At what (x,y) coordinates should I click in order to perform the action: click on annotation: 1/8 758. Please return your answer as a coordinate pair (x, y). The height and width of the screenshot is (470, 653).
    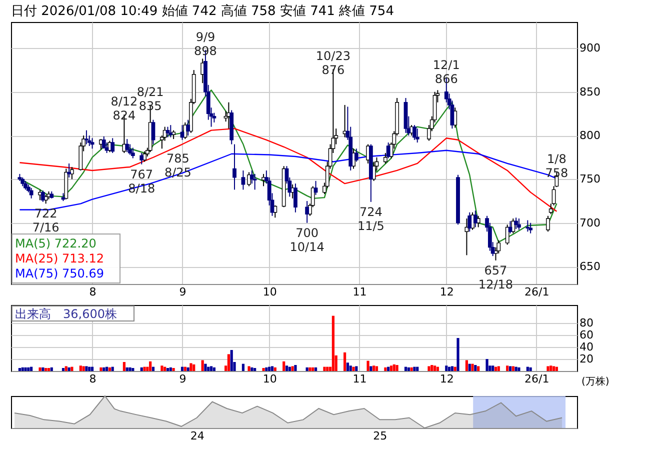
    Looking at the image, I should click on (556, 166).